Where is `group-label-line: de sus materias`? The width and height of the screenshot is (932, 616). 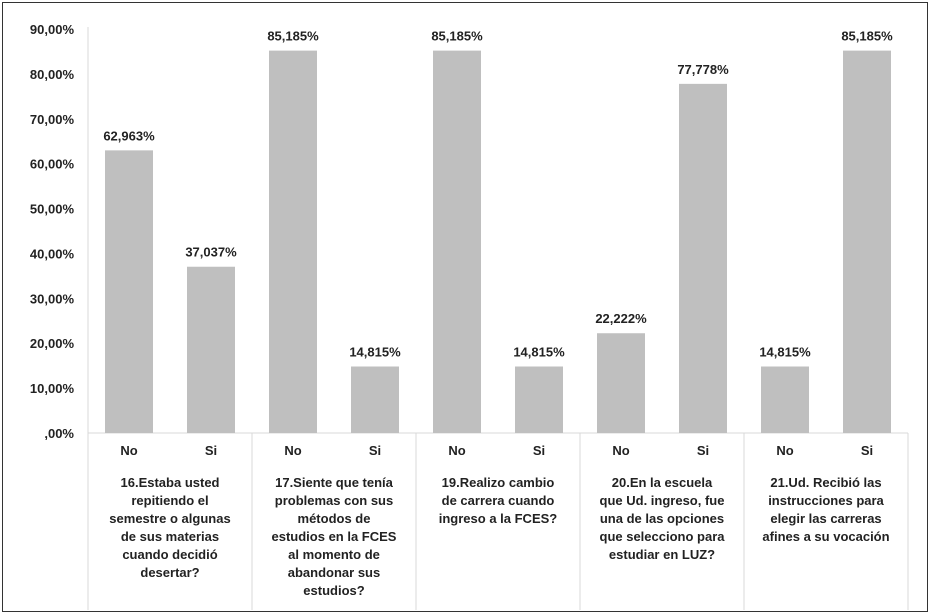
group-label-line: de sus materias is located at coordinates (170, 536).